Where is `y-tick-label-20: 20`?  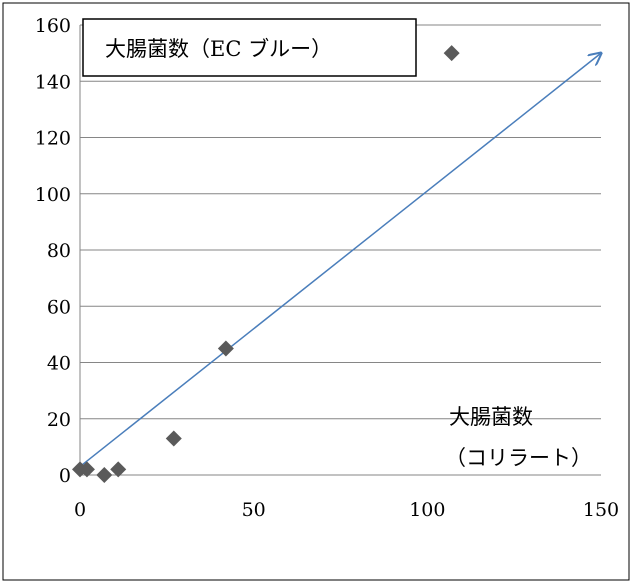
y-tick-label-20: 20 is located at coordinates (59, 420).